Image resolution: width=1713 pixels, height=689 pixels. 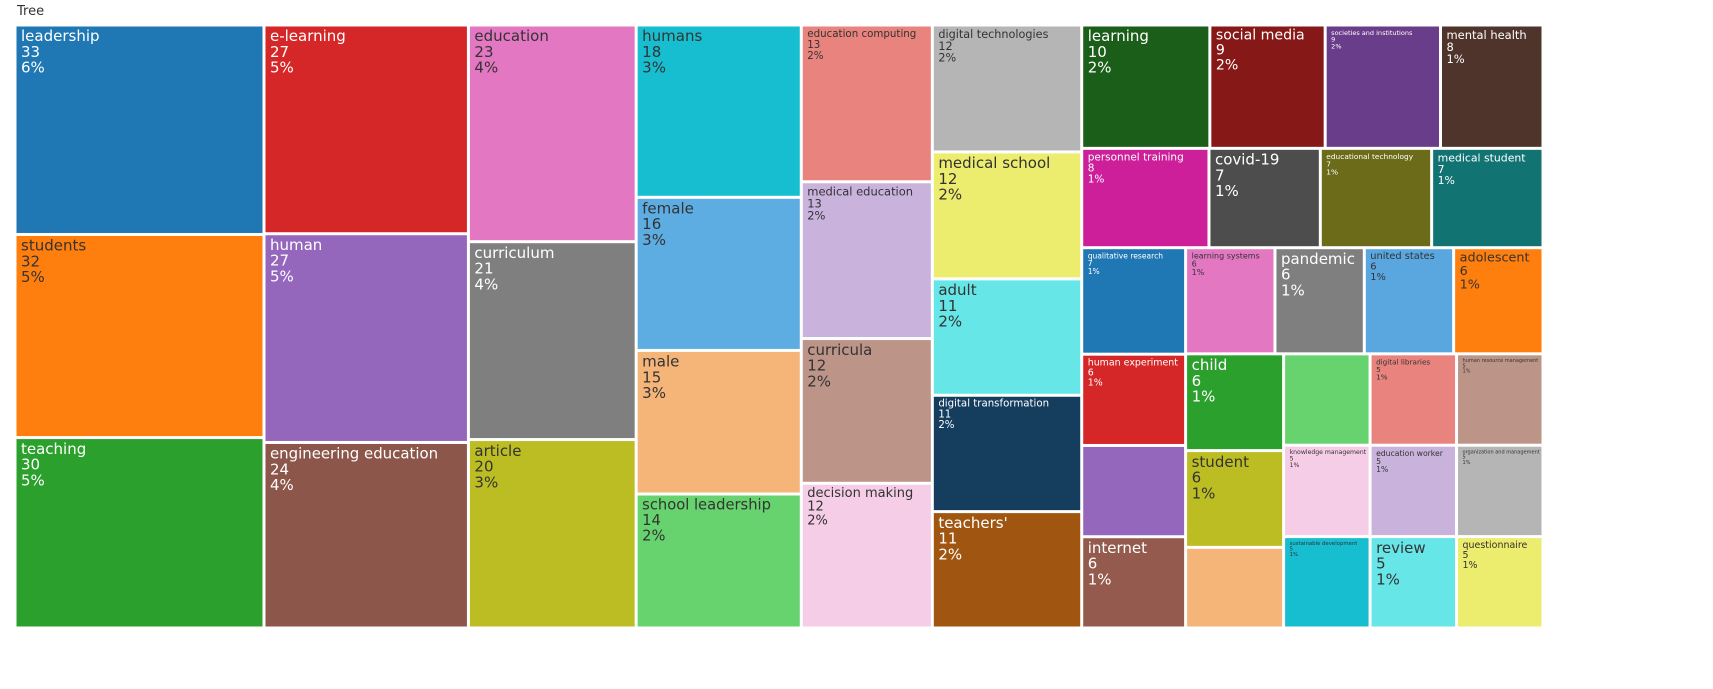 What do you see at coordinates (651, 520) in the screenshot?
I see `tile-value: 14` at bounding box center [651, 520].